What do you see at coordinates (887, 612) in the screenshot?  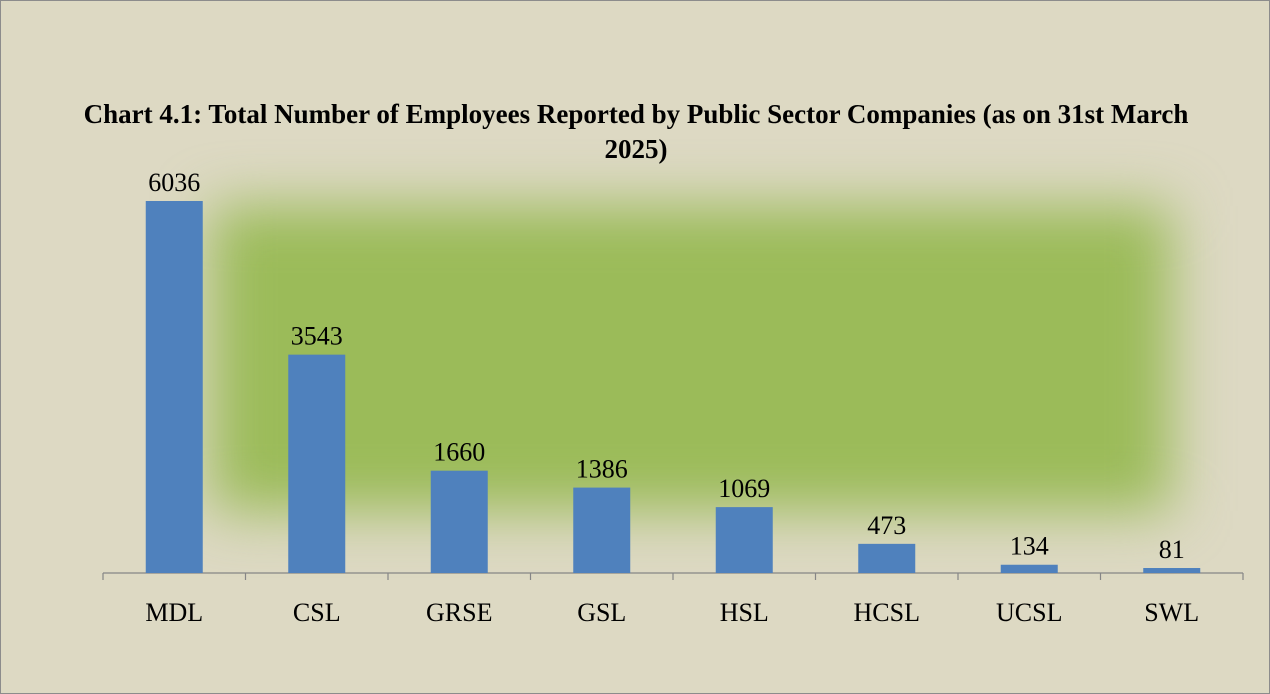 I see `x-tick-label: HCSL` at bounding box center [887, 612].